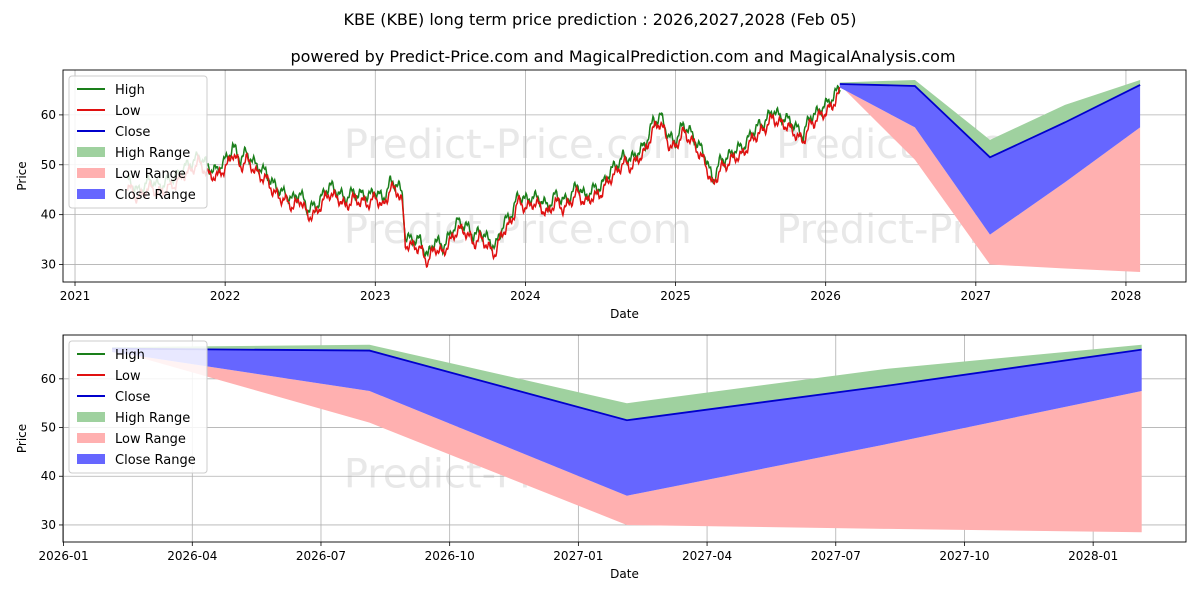 This screenshot has width=1200, height=600. I want to click on watermark-text: Predict-Price.com, so click(518, 230).